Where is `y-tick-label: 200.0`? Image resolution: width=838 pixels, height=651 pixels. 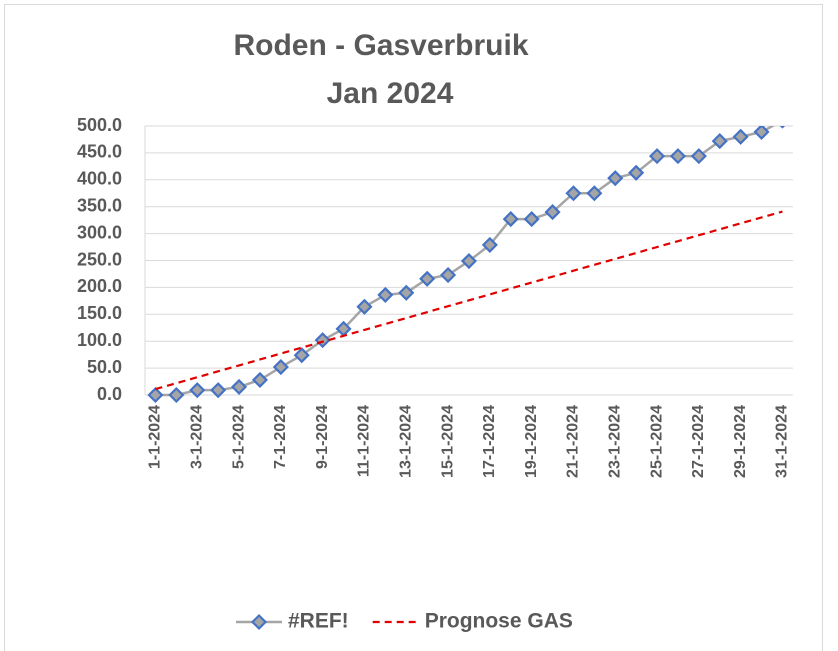 y-tick-label: 200.0 is located at coordinates (99, 286).